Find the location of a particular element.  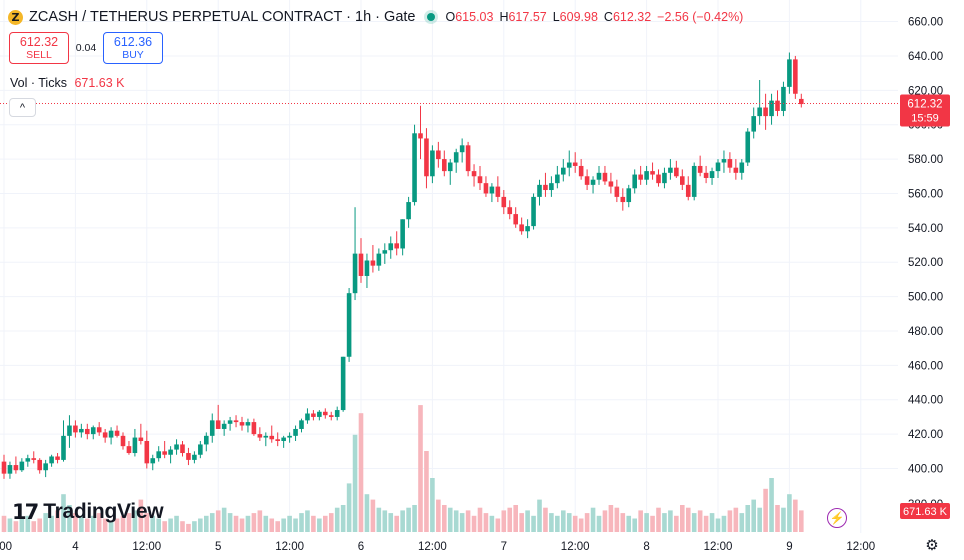

trade-panel: 612.32 SELL 0.04 612.36 BUY is located at coordinates (86, 48).